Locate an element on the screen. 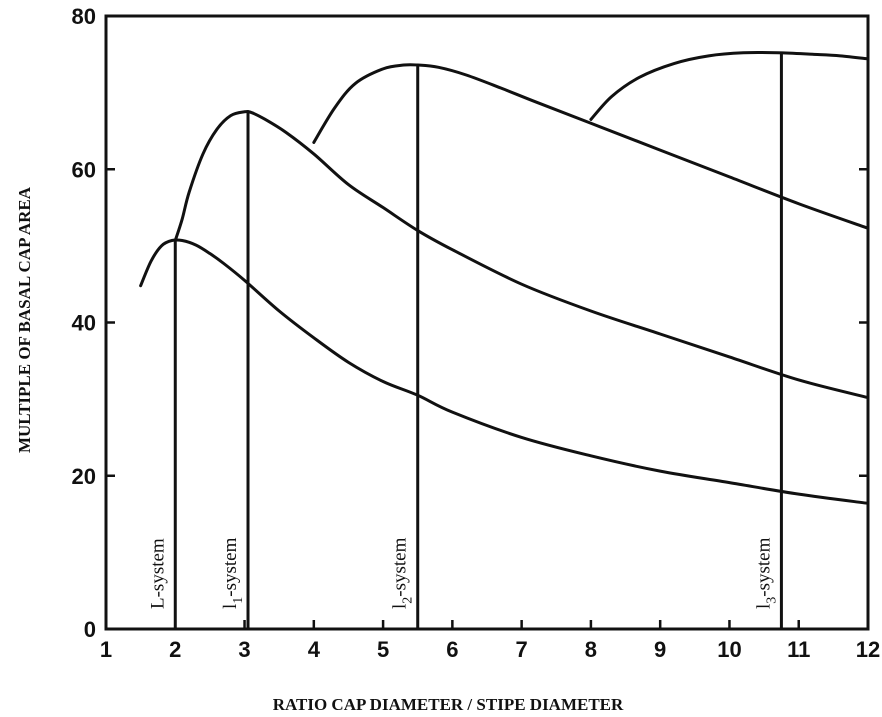 This screenshot has width=882, height=717. x-tick-label: 10 is located at coordinates (729, 649).